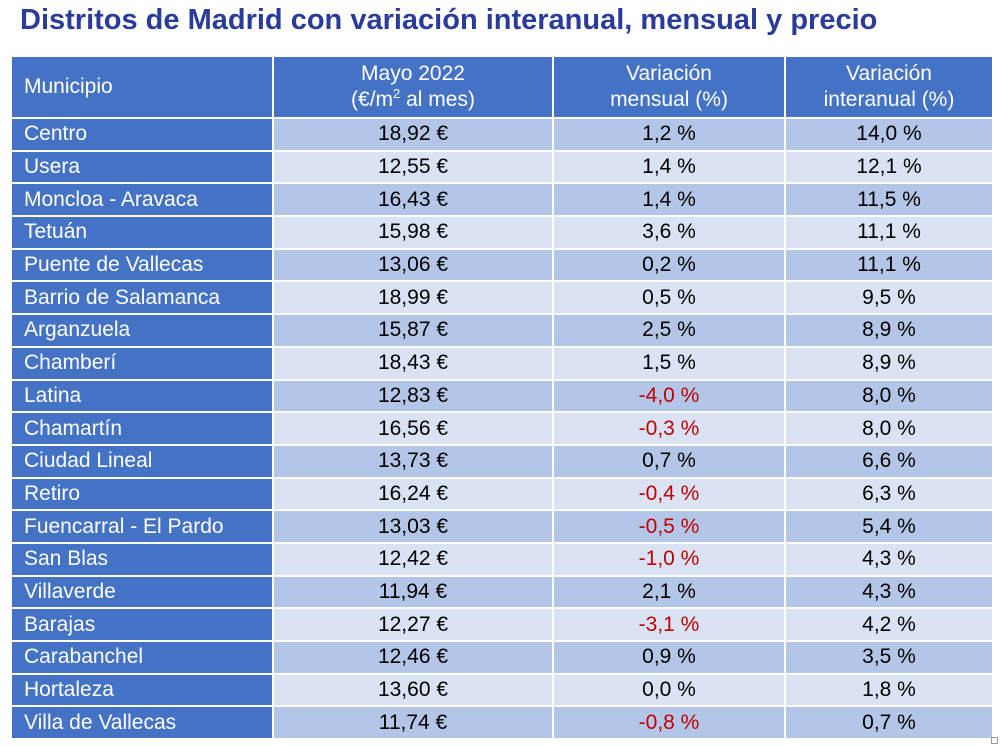 Image resolution: width=1000 pixels, height=746 pixels. Describe the element at coordinates (669, 99) in the screenshot. I see `header-monthly-line2: mensual (%)` at that location.